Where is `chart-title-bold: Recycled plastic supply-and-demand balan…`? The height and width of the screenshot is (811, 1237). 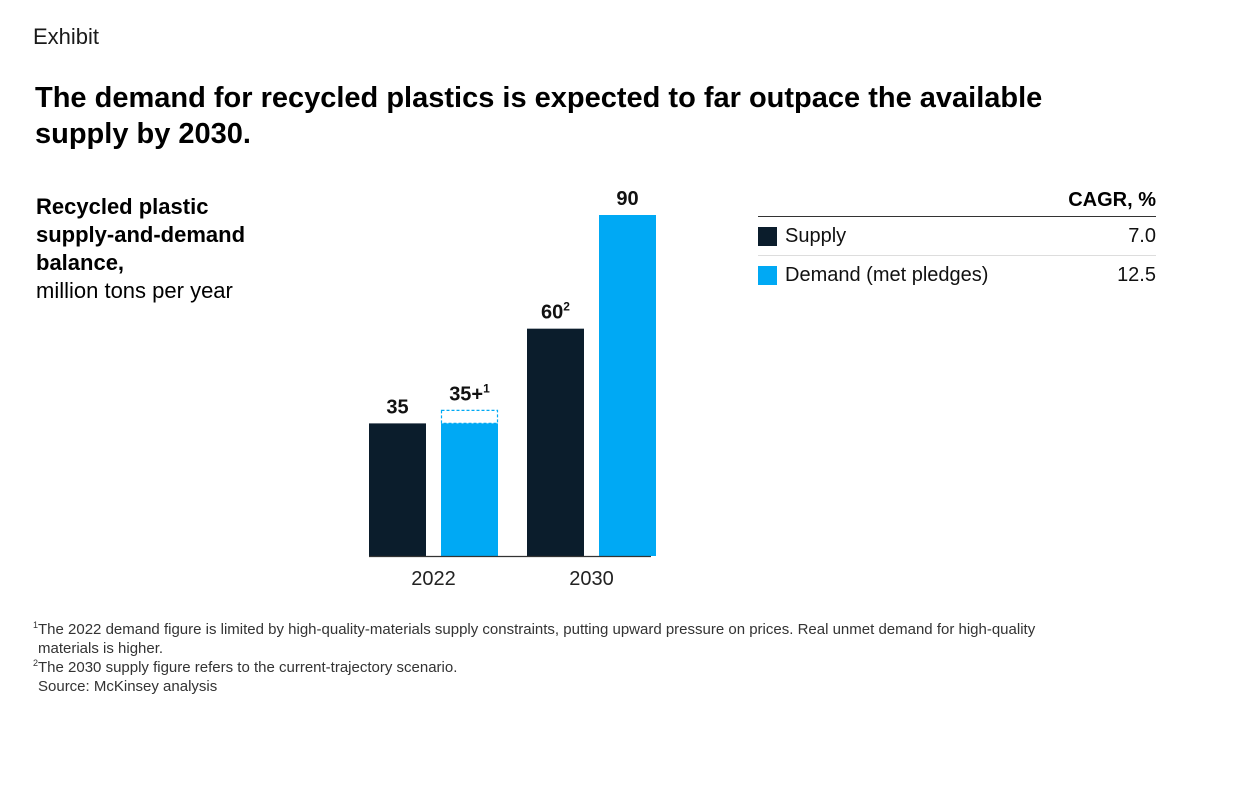
chart-title-bold: Recycled plastic supply-and-demand balan… is located at coordinates (141, 234).